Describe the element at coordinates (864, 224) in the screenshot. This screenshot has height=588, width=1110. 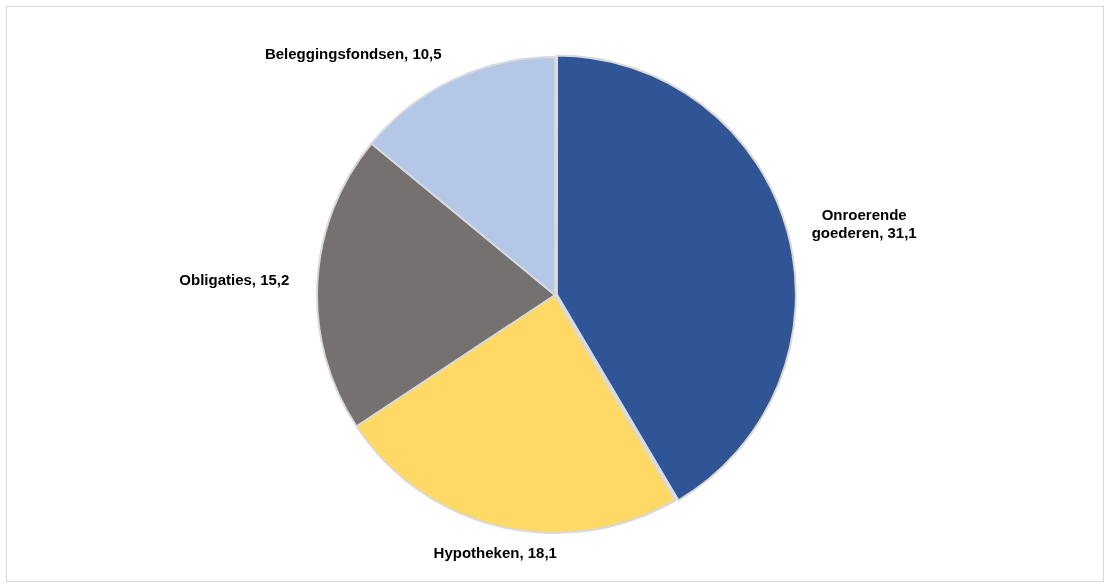
I see `slice-label: Onroerende goederen, 31,1` at that location.